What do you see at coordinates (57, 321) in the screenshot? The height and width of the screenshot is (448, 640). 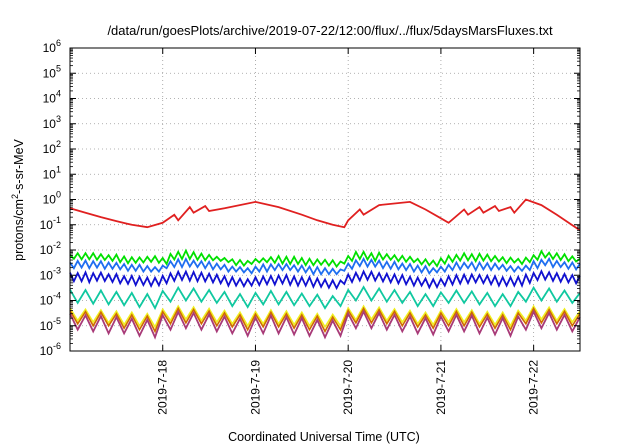 I see `y-tick-exponent: -5` at bounding box center [57, 321].